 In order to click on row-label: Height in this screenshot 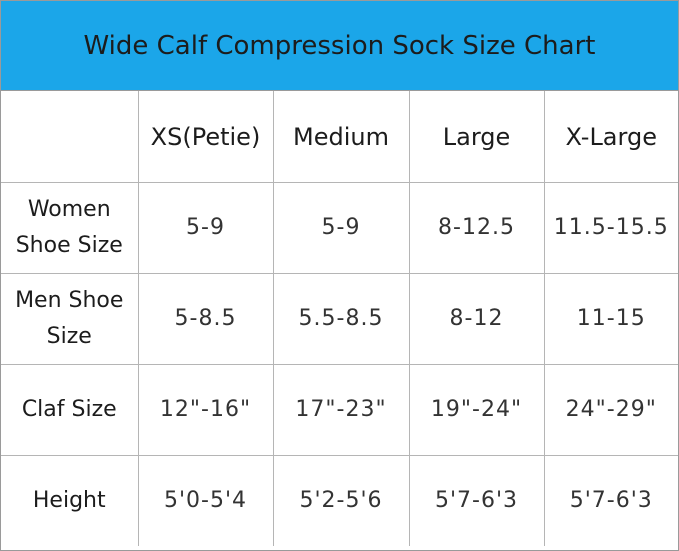, I will do `click(70, 500)`.